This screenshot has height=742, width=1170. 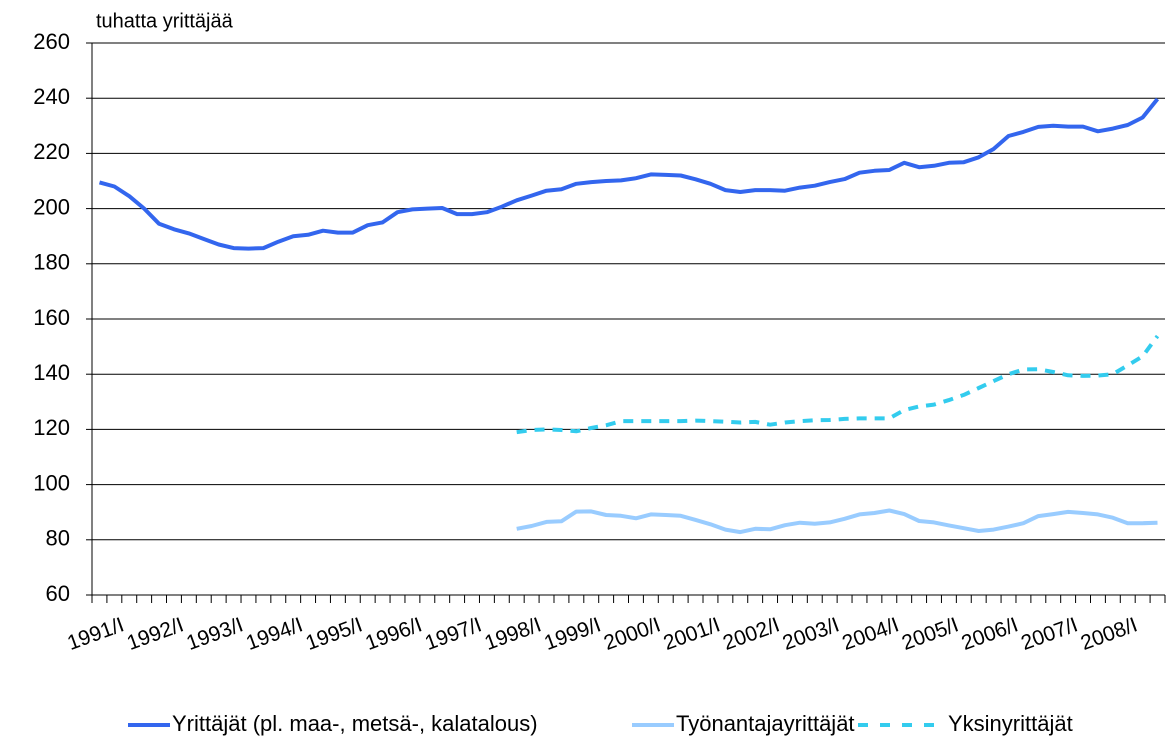 What do you see at coordinates (1010, 723) in the screenshot?
I see `legend-label: Yksinyrittäjät` at bounding box center [1010, 723].